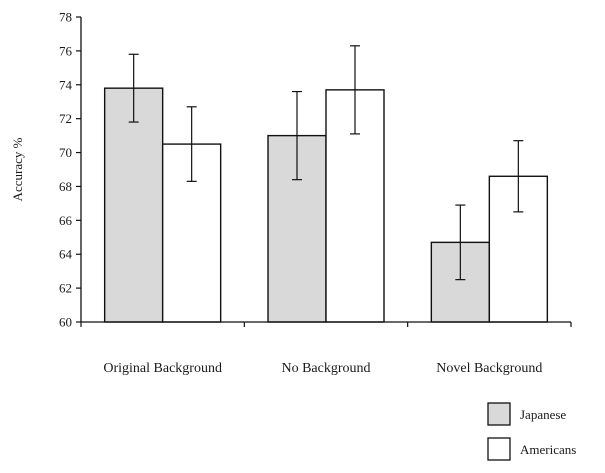  I want to click on legend-swatch-americans, so click(499, 449).